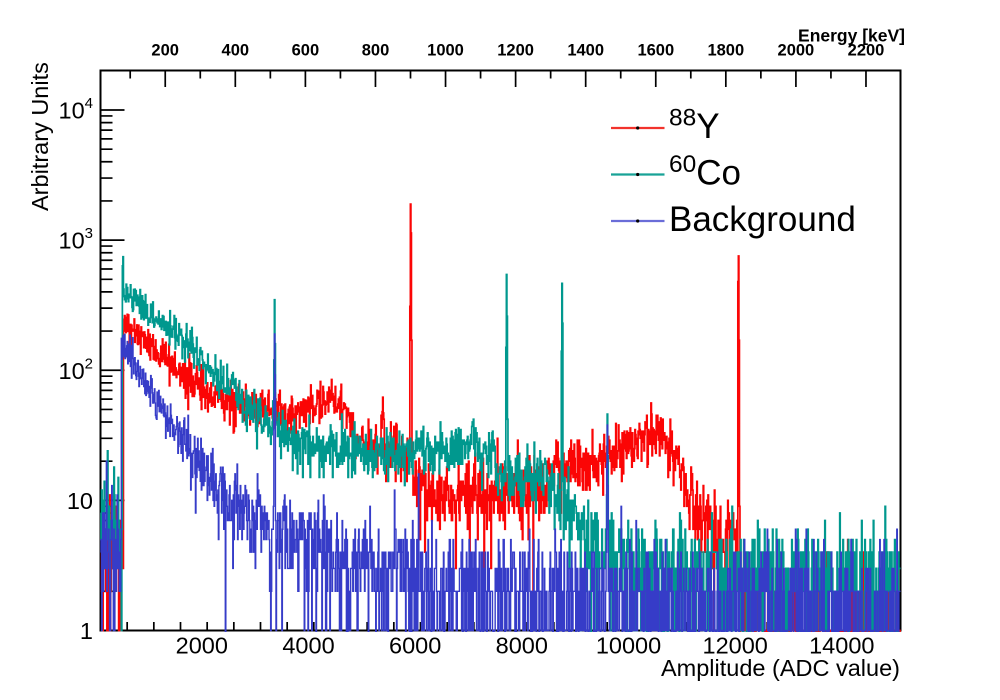  Describe the element at coordinates (707, 126) in the screenshot. I see `legend-text-88y: Y` at that location.